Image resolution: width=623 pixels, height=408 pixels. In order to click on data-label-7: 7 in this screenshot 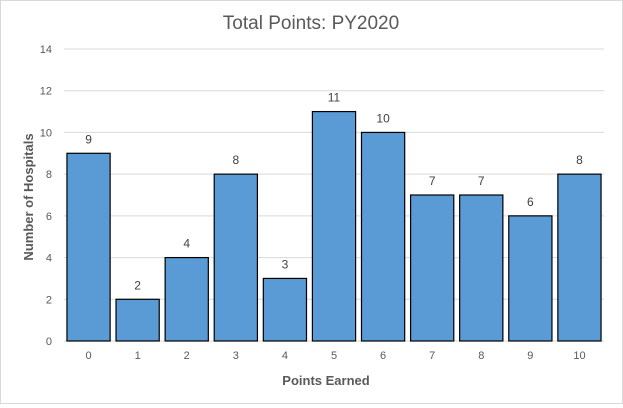, I will do `click(432, 181)`.